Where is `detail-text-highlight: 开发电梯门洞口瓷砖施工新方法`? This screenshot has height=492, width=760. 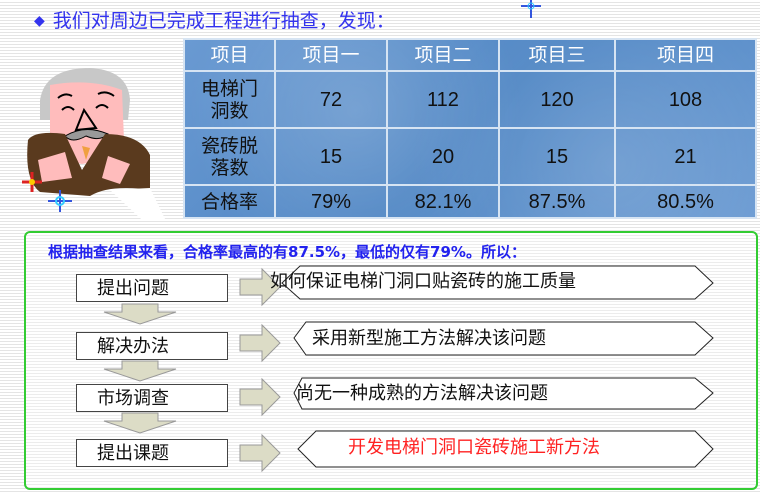
detail-text-highlight: 开发电梯门洞口瓷砖施工新方法 is located at coordinates (474, 447).